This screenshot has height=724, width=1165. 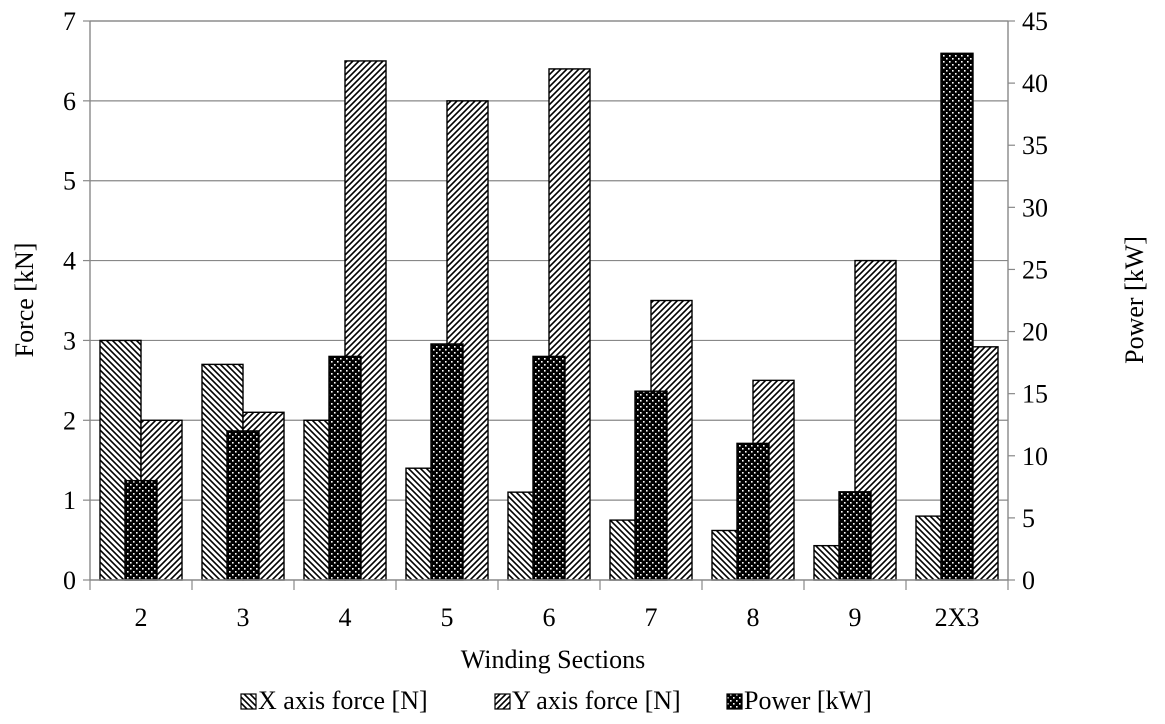 What do you see at coordinates (549, 617) in the screenshot?
I see `x-tick-label: 6` at bounding box center [549, 617].